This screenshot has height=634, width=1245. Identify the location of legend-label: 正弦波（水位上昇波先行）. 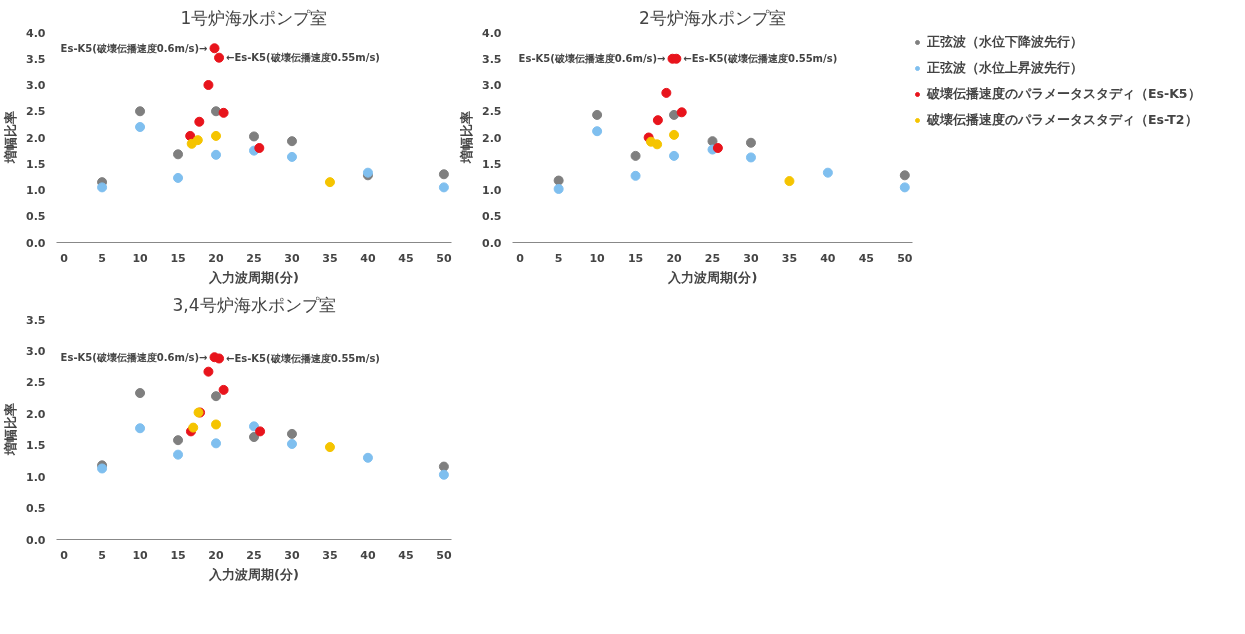
(1005, 68).